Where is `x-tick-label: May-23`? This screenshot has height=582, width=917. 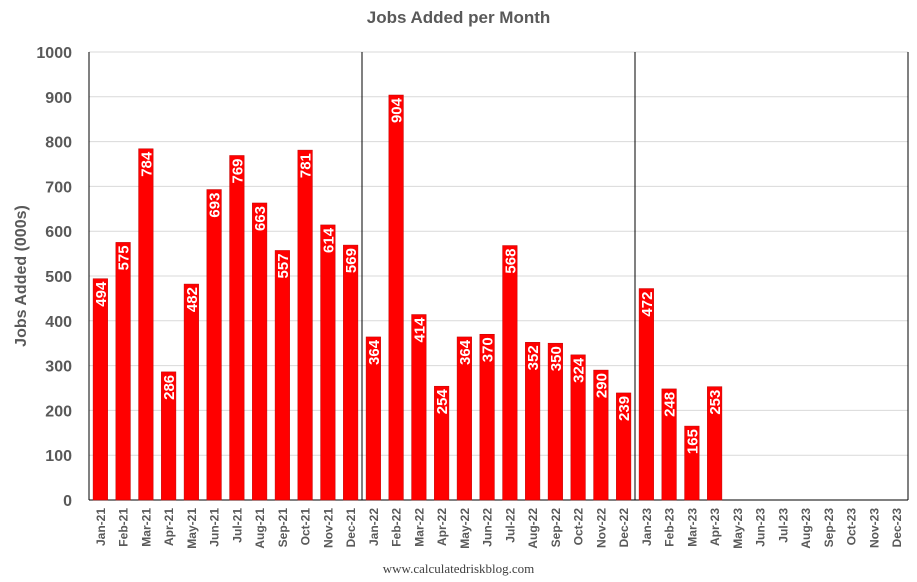
x-tick-label: May-23 is located at coordinates (738, 528).